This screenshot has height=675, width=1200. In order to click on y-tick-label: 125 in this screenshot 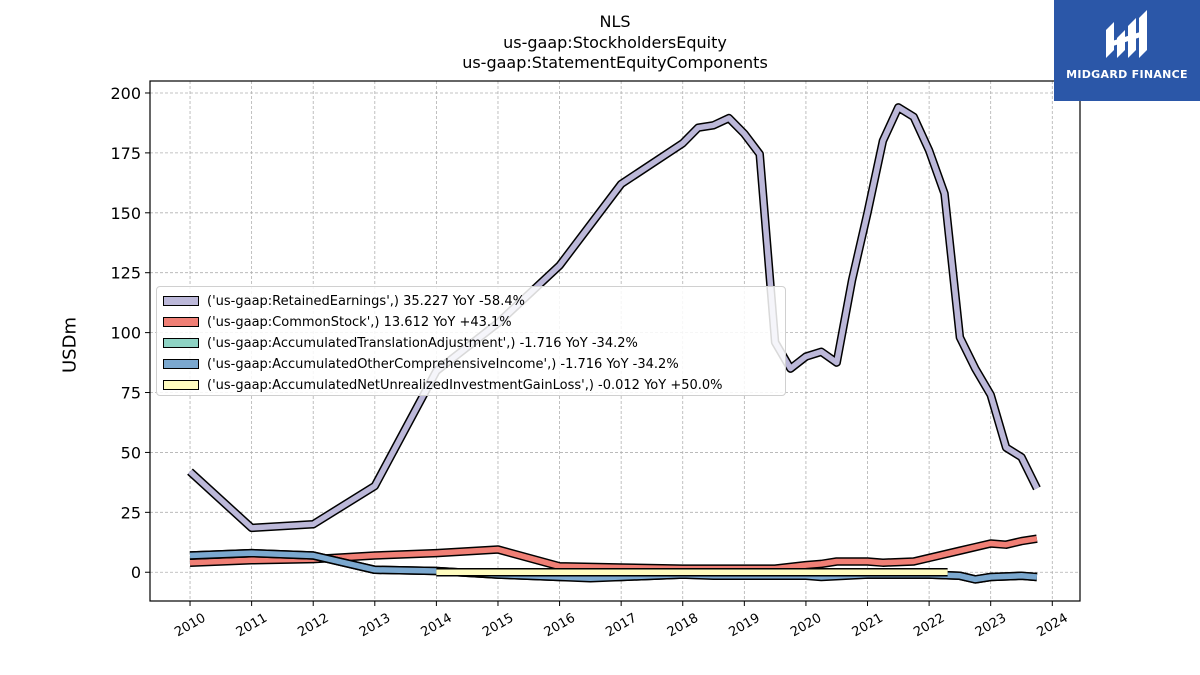, I will do `click(125, 273)`.